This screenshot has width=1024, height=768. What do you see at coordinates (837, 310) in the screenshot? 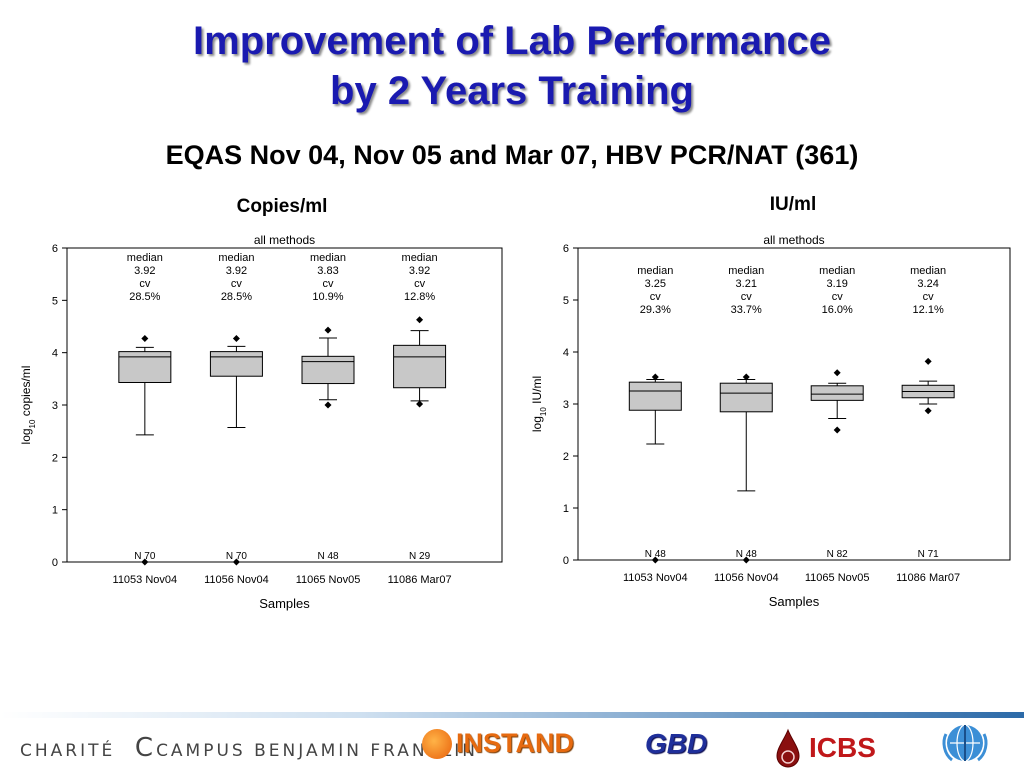
I see `stat-cv-value: 16.0%` at bounding box center [837, 310].